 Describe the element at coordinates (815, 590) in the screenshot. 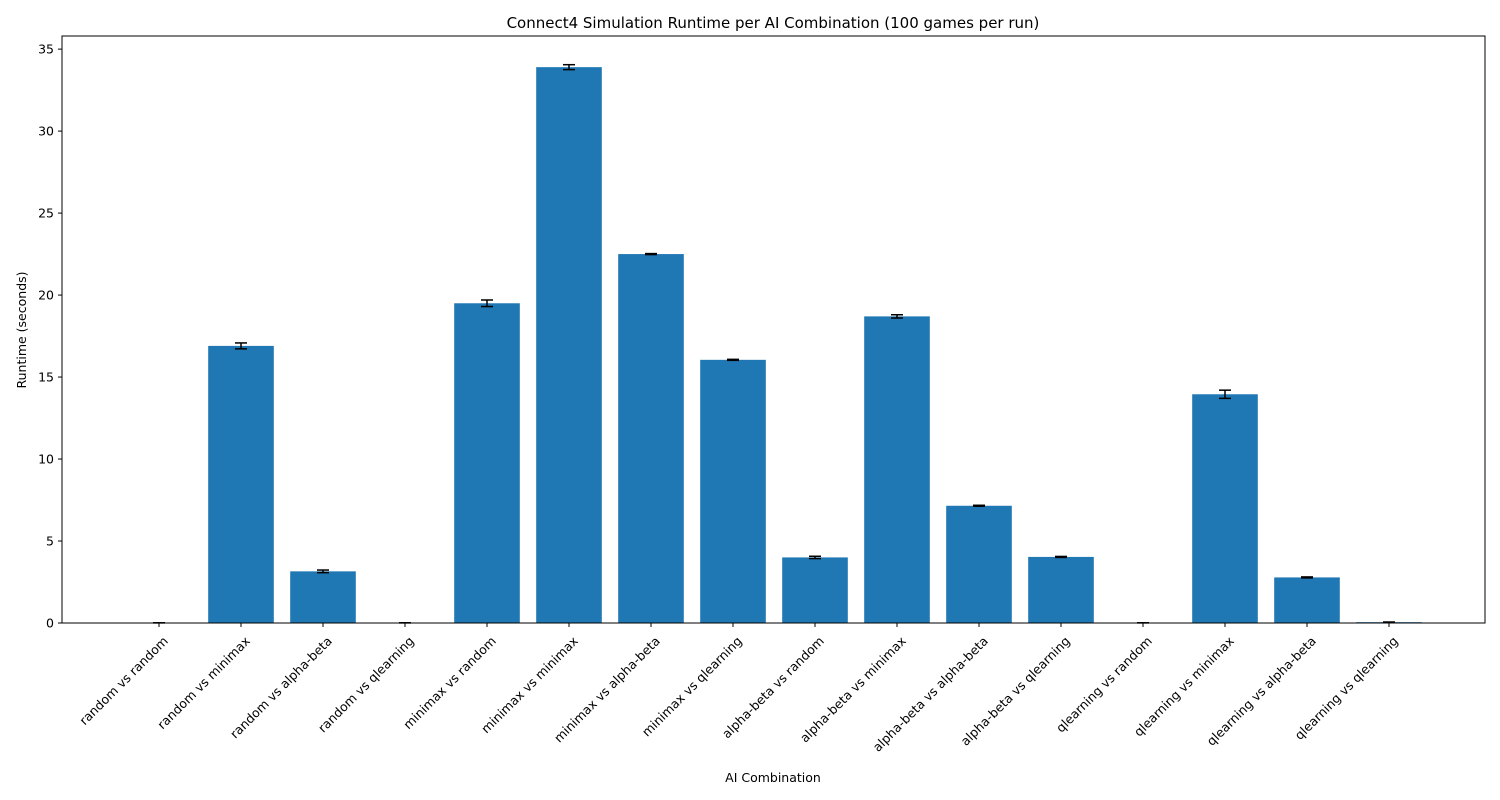

I see `bar-alpha-beta-vs-random` at that location.